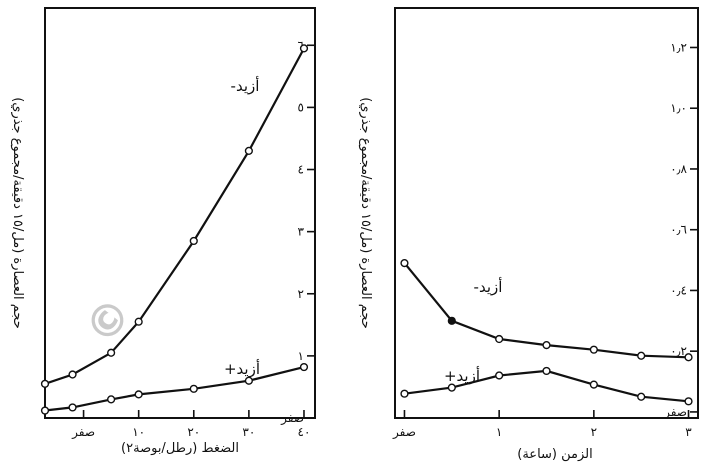 The image size is (704, 471). Describe the element at coordinates (678, 290) in the screenshot. I see `y-tick-label: ٠٫٤` at that location.